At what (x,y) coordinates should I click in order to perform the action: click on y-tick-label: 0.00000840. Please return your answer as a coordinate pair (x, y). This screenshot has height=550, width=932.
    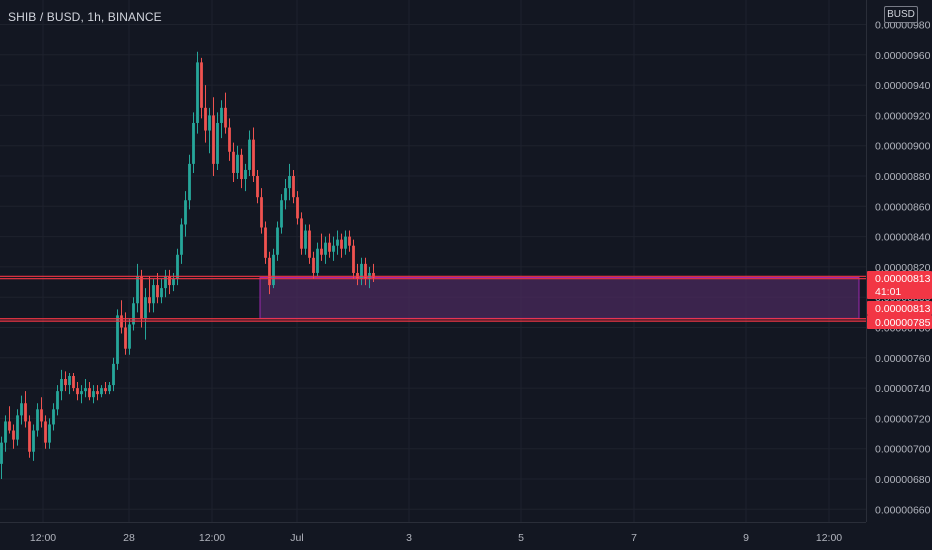
    Looking at the image, I should click on (903, 238).